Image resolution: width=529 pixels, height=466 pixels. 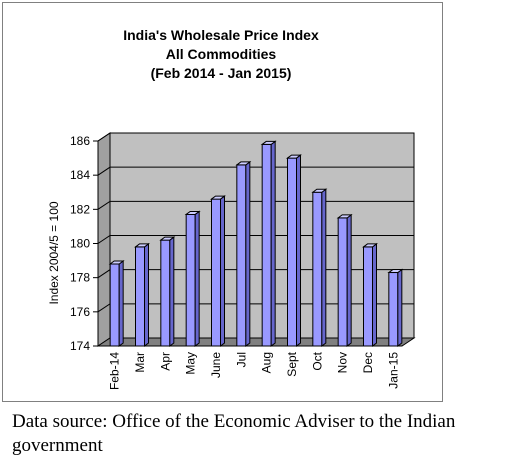 What do you see at coordinates (221, 73) in the screenshot?
I see `chart-title-line-3: (Feb 2014 - Jan 2015)` at bounding box center [221, 73].